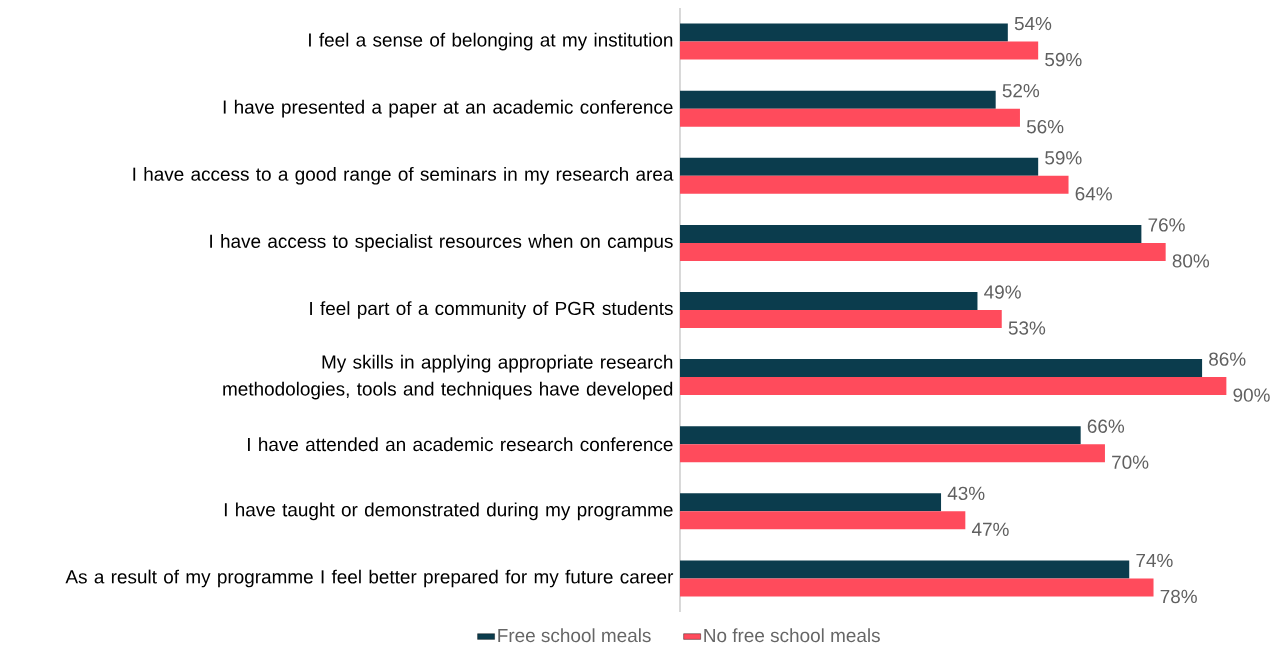  What do you see at coordinates (1106, 426) in the screenshot?
I see `data-label: 66%` at bounding box center [1106, 426].